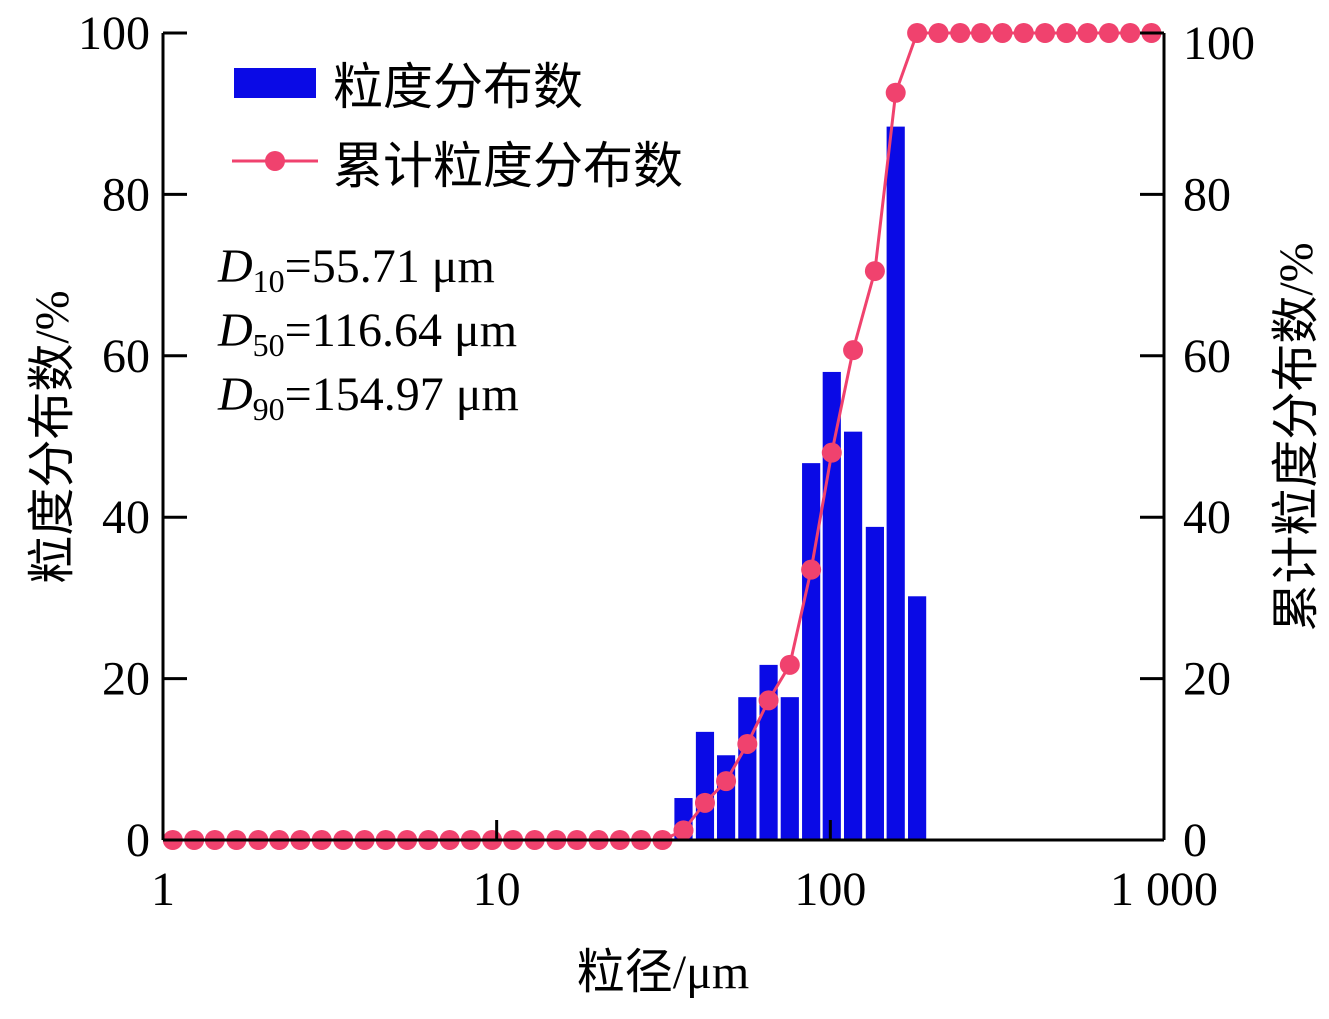  What do you see at coordinates (800, 483) in the screenshot?
I see `bar-series` at bounding box center [800, 483].